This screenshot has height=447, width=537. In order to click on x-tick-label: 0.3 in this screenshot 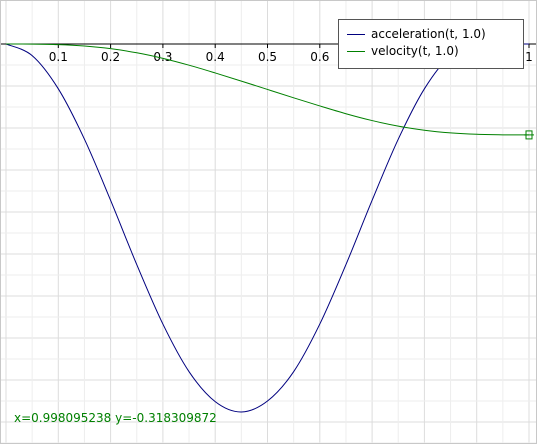, I will do `click(162, 57)`.